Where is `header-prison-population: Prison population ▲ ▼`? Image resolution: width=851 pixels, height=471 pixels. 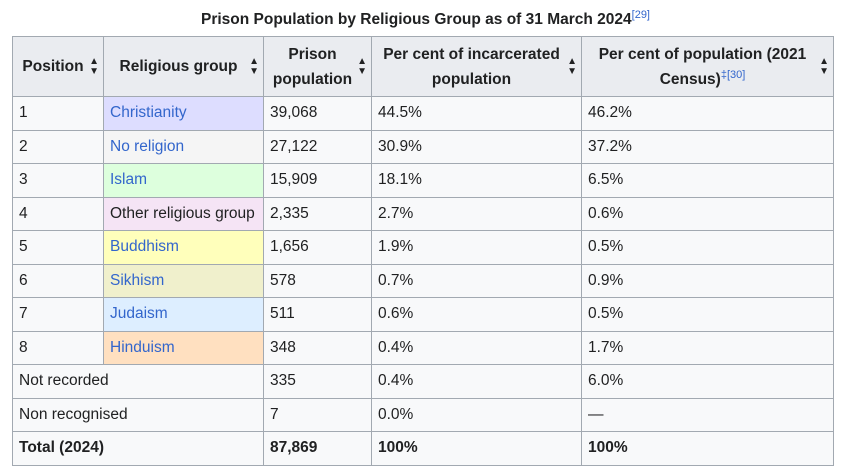
header-prison-population: Prison population ▲ ▼ is located at coordinates (317, 66).